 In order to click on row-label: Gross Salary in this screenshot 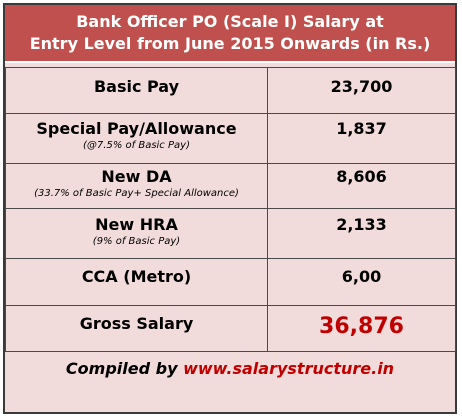, I will do `click(136, 323)`.